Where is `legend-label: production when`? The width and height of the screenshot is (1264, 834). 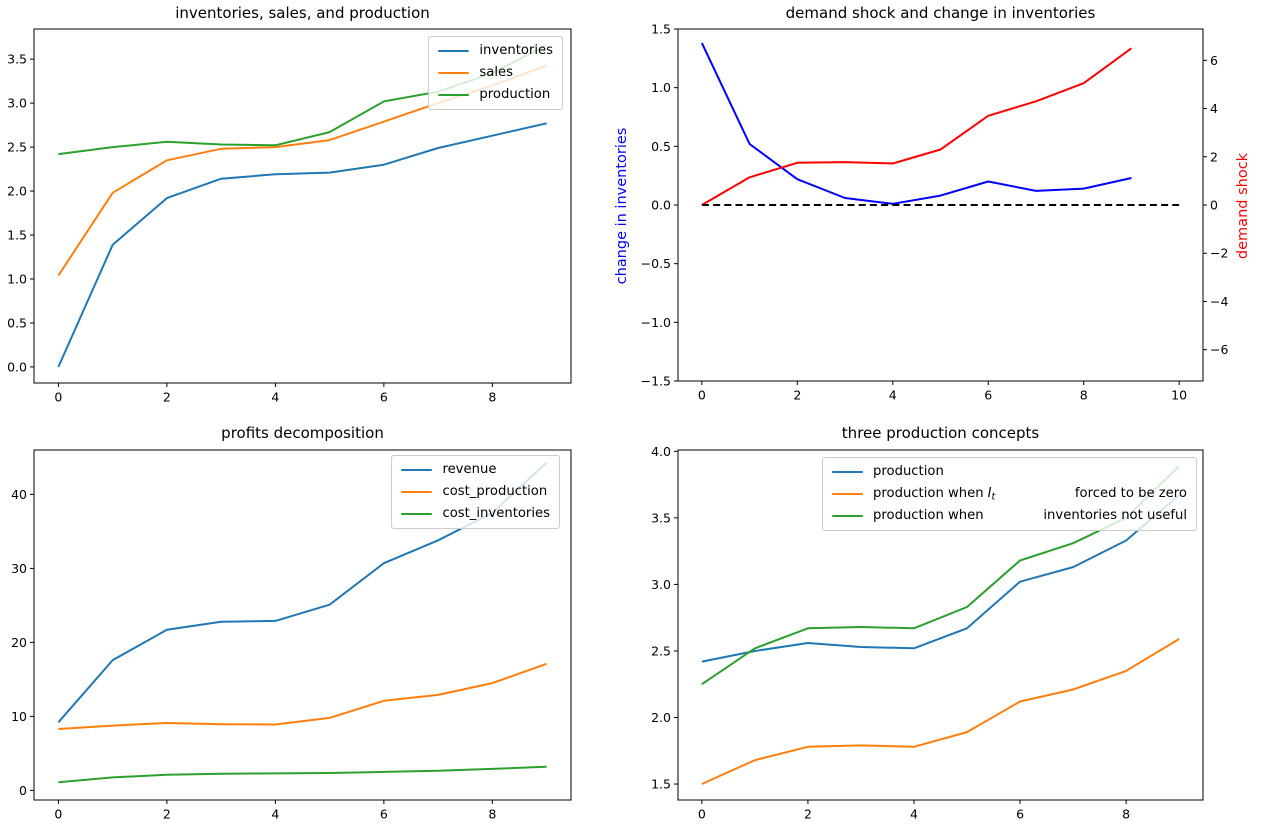 legend-label: production when is located at coordinates (928, 516).